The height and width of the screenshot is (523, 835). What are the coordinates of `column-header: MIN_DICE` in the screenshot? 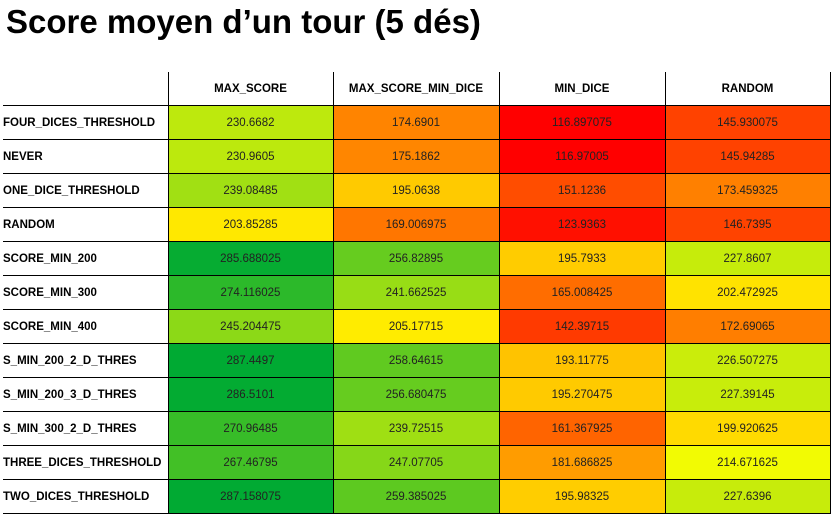 It's located at (582, 89).